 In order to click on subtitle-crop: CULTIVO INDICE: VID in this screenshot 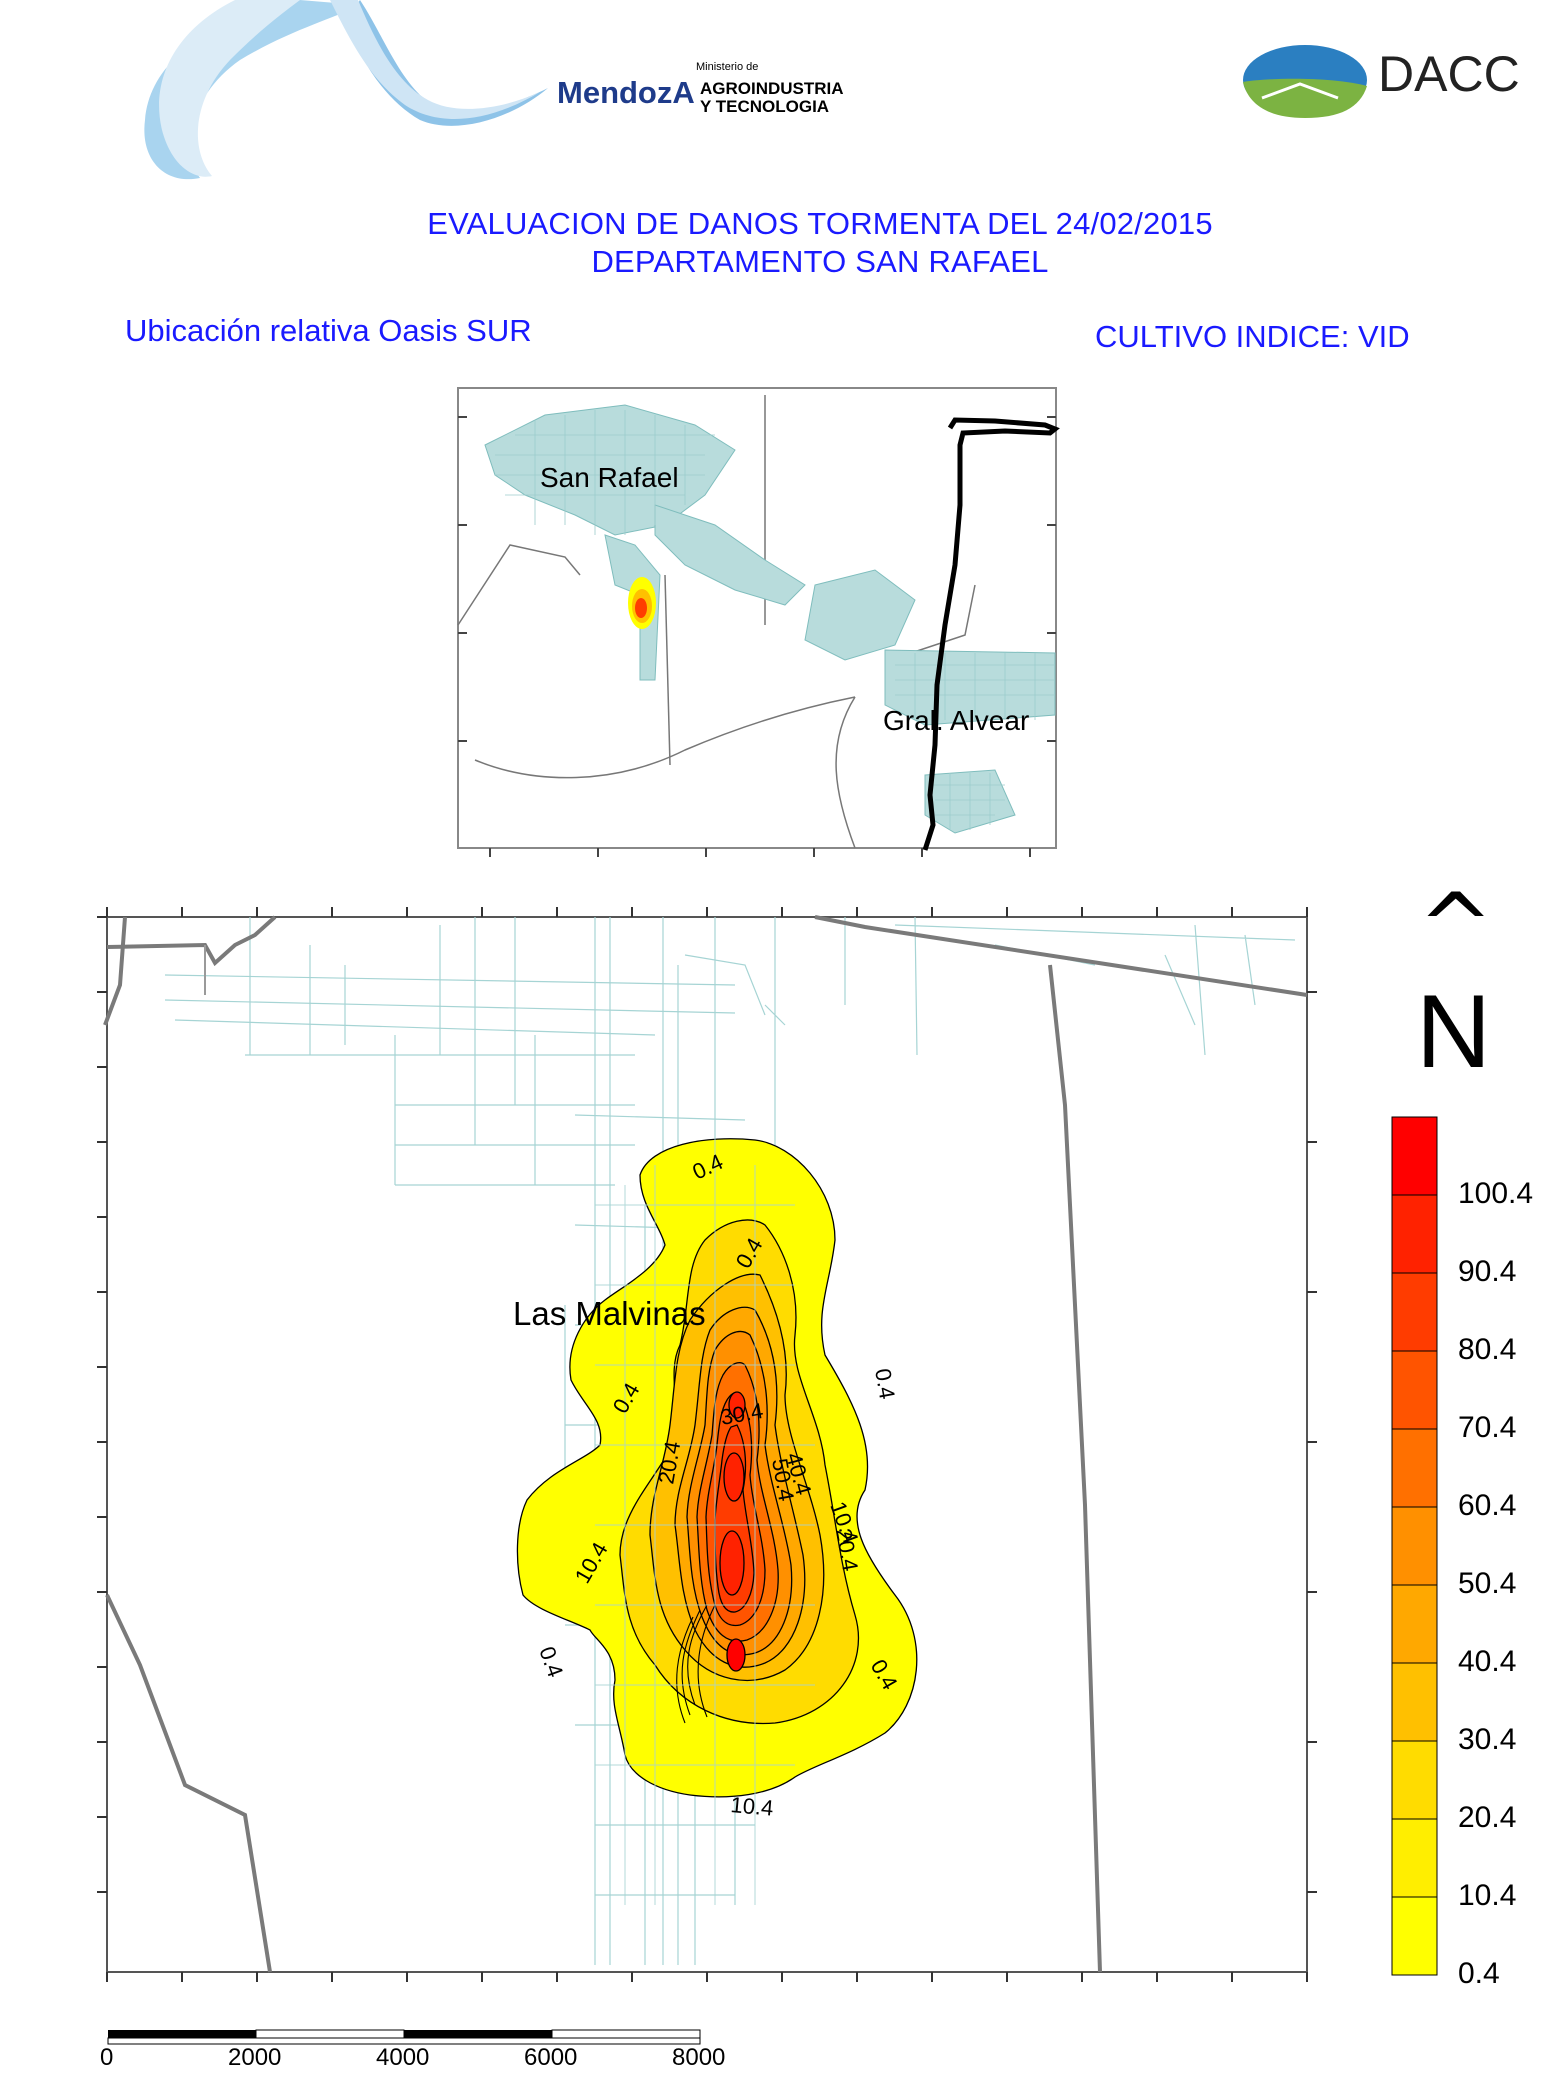, I will do `click(1252, 336)`.